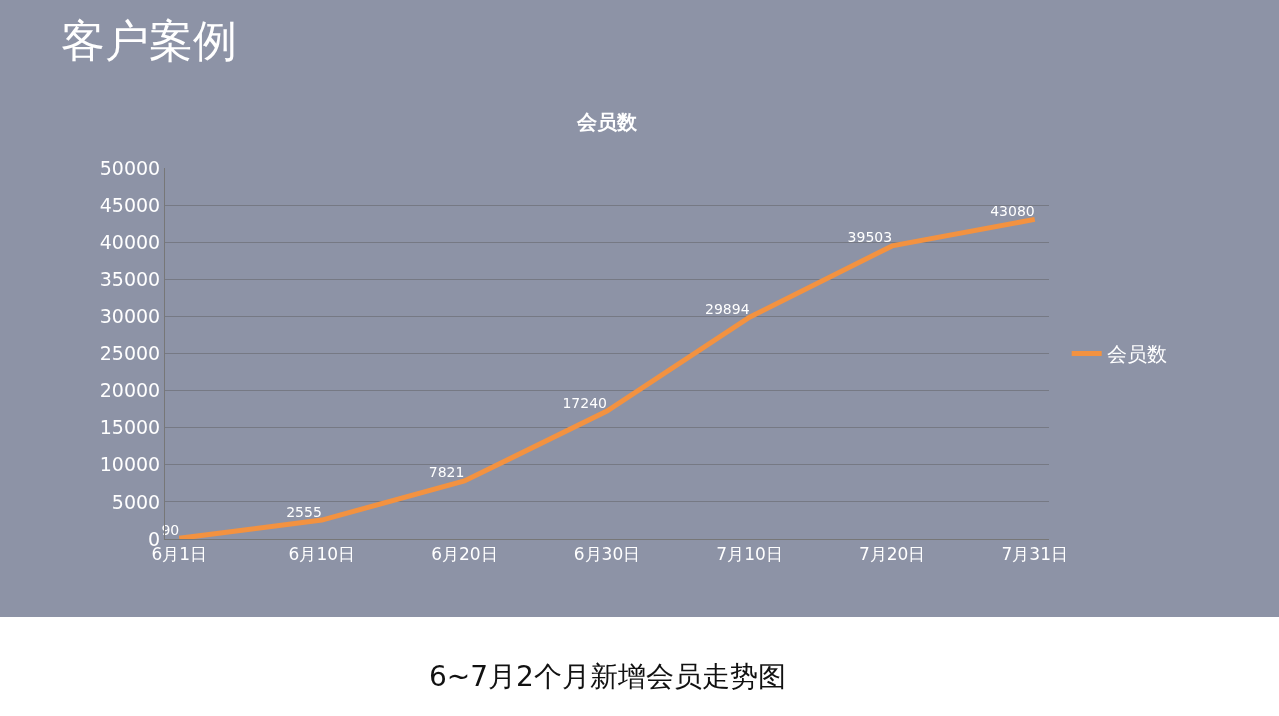 This screenshot has height=716, width=1279. What do you see at coordinates (130, 316) in the screenshot?
I see `y-tick-label: 30000` at bounding box center [130, 316].